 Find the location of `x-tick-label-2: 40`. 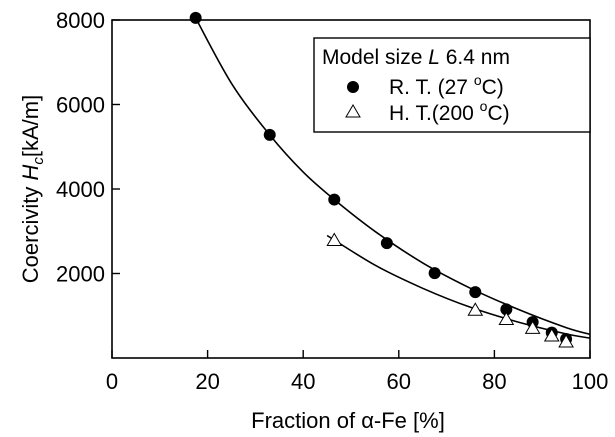

x-tick-label-2: 40 is located at coordinates (303, 381).